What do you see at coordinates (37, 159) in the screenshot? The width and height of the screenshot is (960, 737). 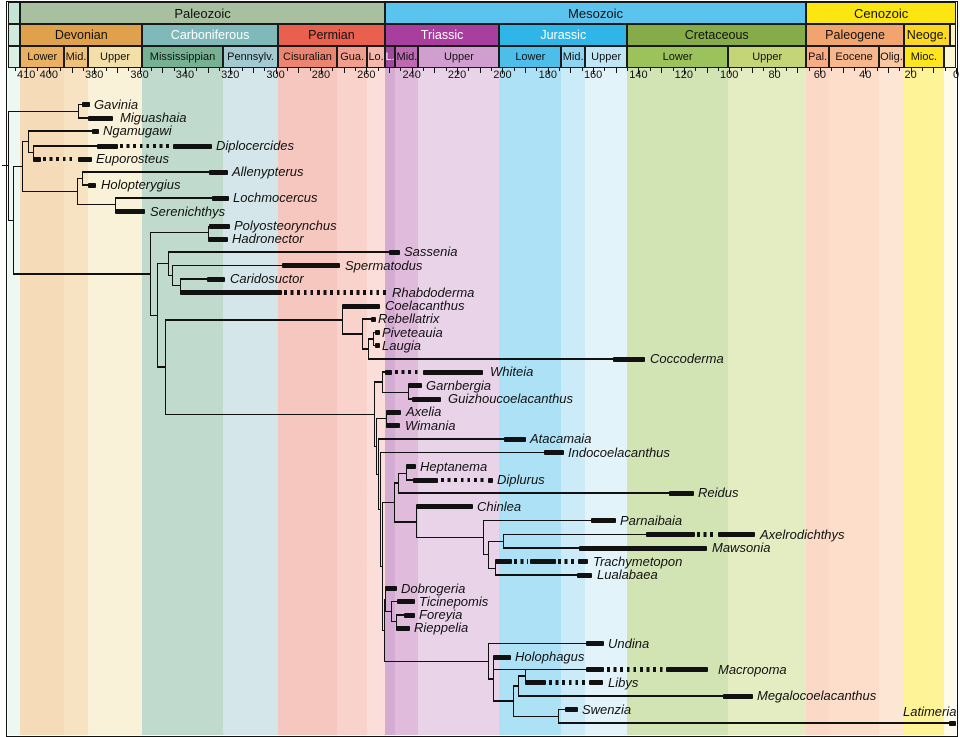 I see `range-bar-euporosteus` at bounding box center [37, 159].